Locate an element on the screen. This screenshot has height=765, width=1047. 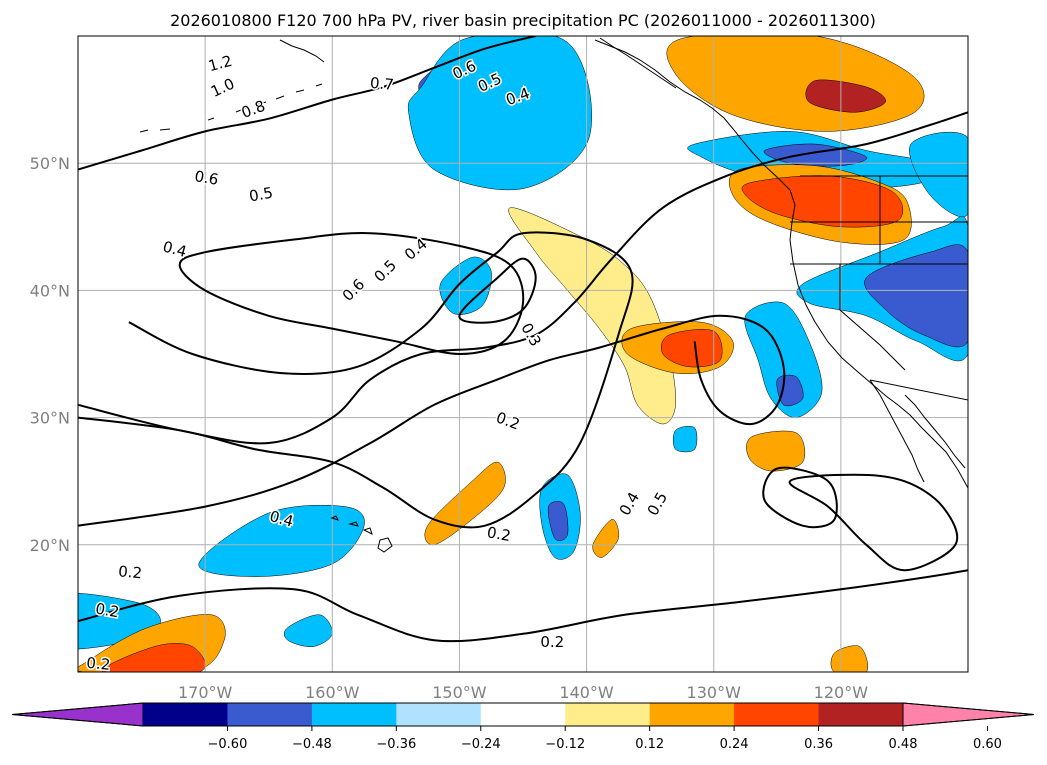
colorbar-tick-label: −0.12 is located at coordinates (565, 744).